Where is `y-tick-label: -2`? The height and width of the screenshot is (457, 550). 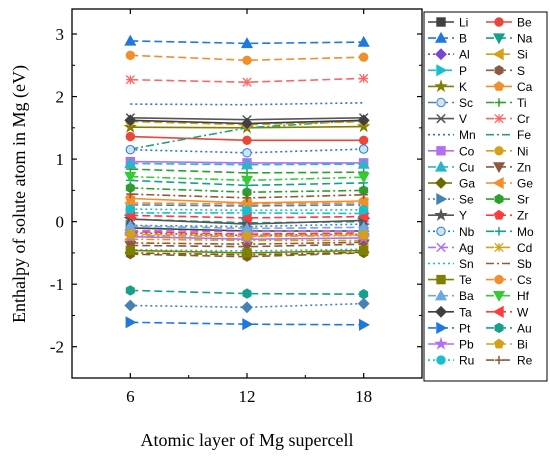 y-tick-label: -2 is located at coordinates (57, 347).